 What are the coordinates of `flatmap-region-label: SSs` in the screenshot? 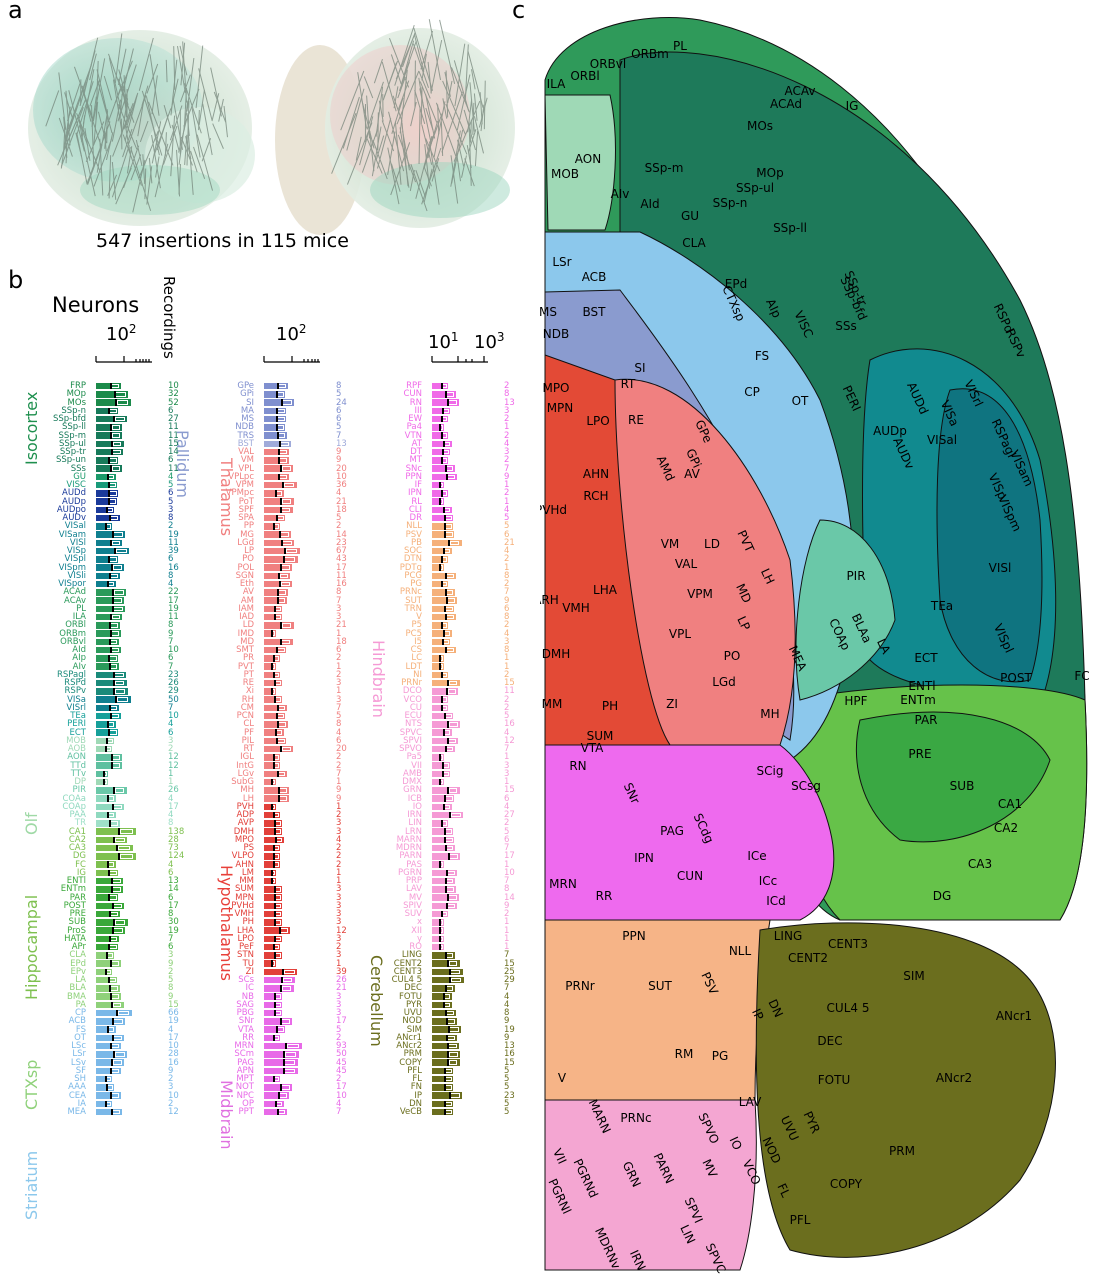 It's located at (846, 326).